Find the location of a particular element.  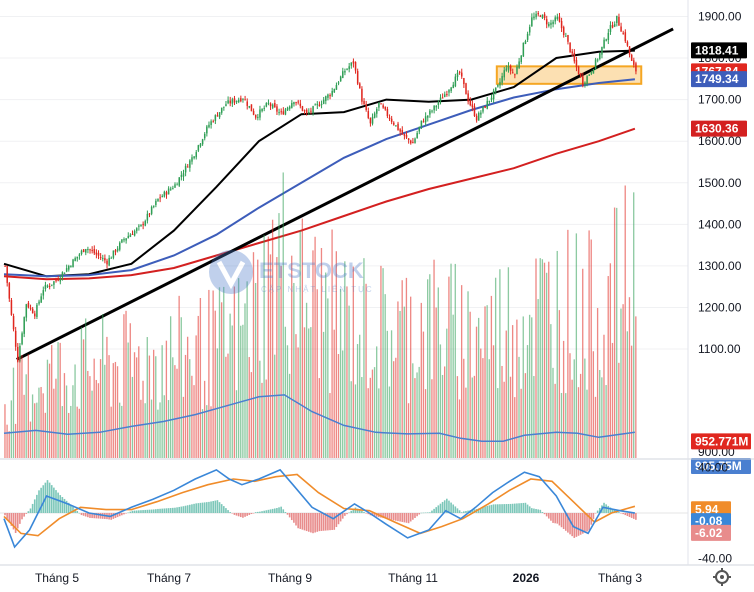

settings-gear-icon is located at coordinates (722, 577).